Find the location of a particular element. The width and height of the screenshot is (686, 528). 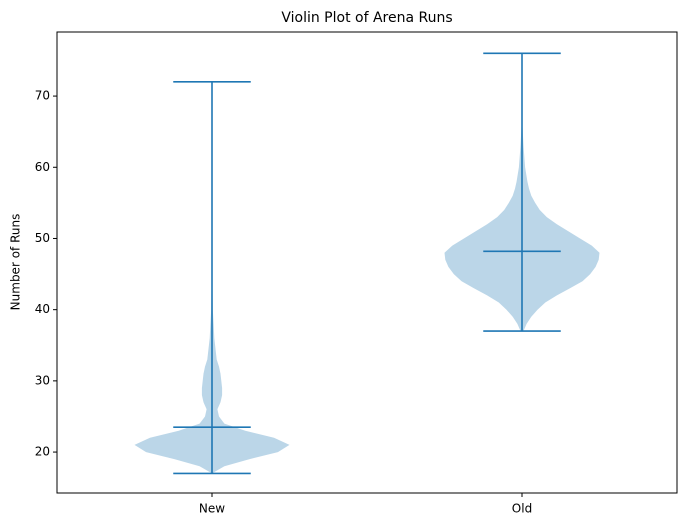

y-tick-label: 20 is located at coordinates (42, 452).